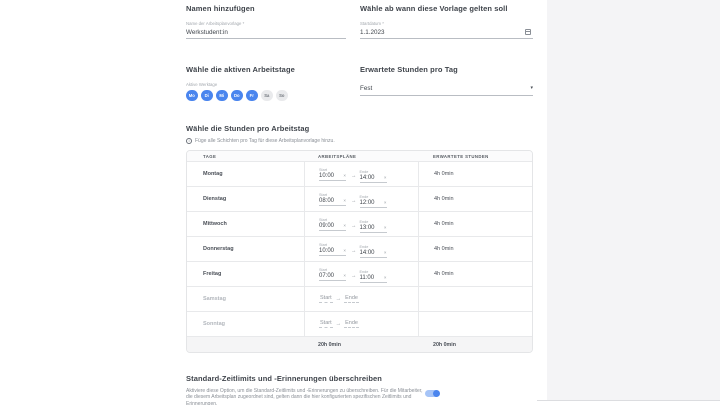 This screenshot has height=405, width=720. What do you see at coordinates (213, 174) in the screenshot?
I see `day-label: Montag` at bounding box center [213, 174].